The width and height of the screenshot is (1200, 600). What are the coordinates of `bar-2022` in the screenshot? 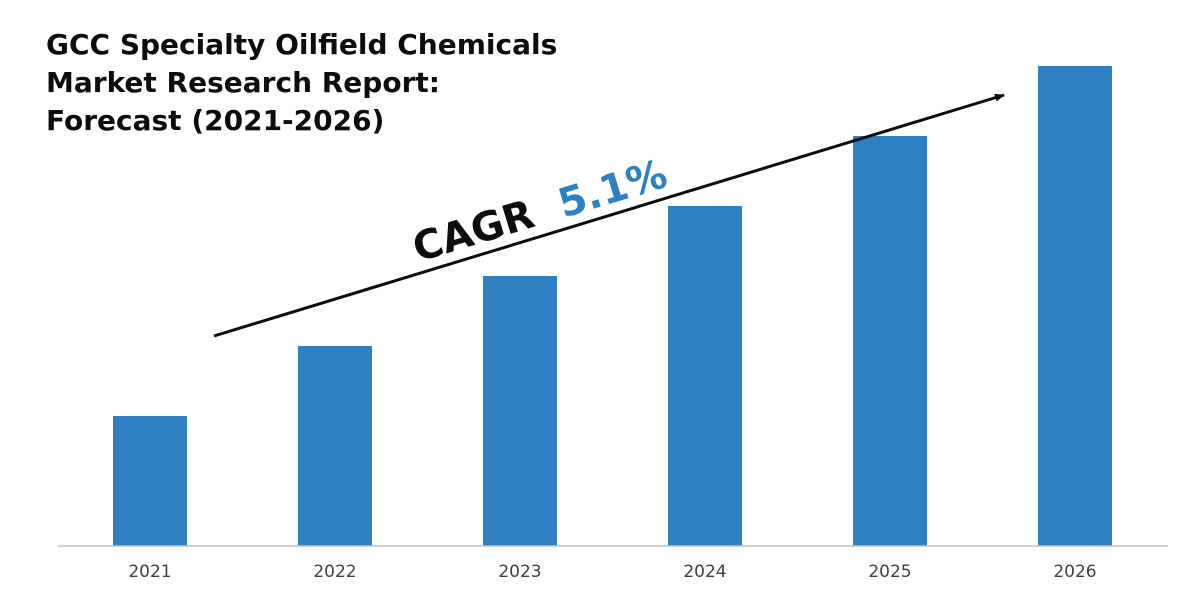 It's located at (335, 446).